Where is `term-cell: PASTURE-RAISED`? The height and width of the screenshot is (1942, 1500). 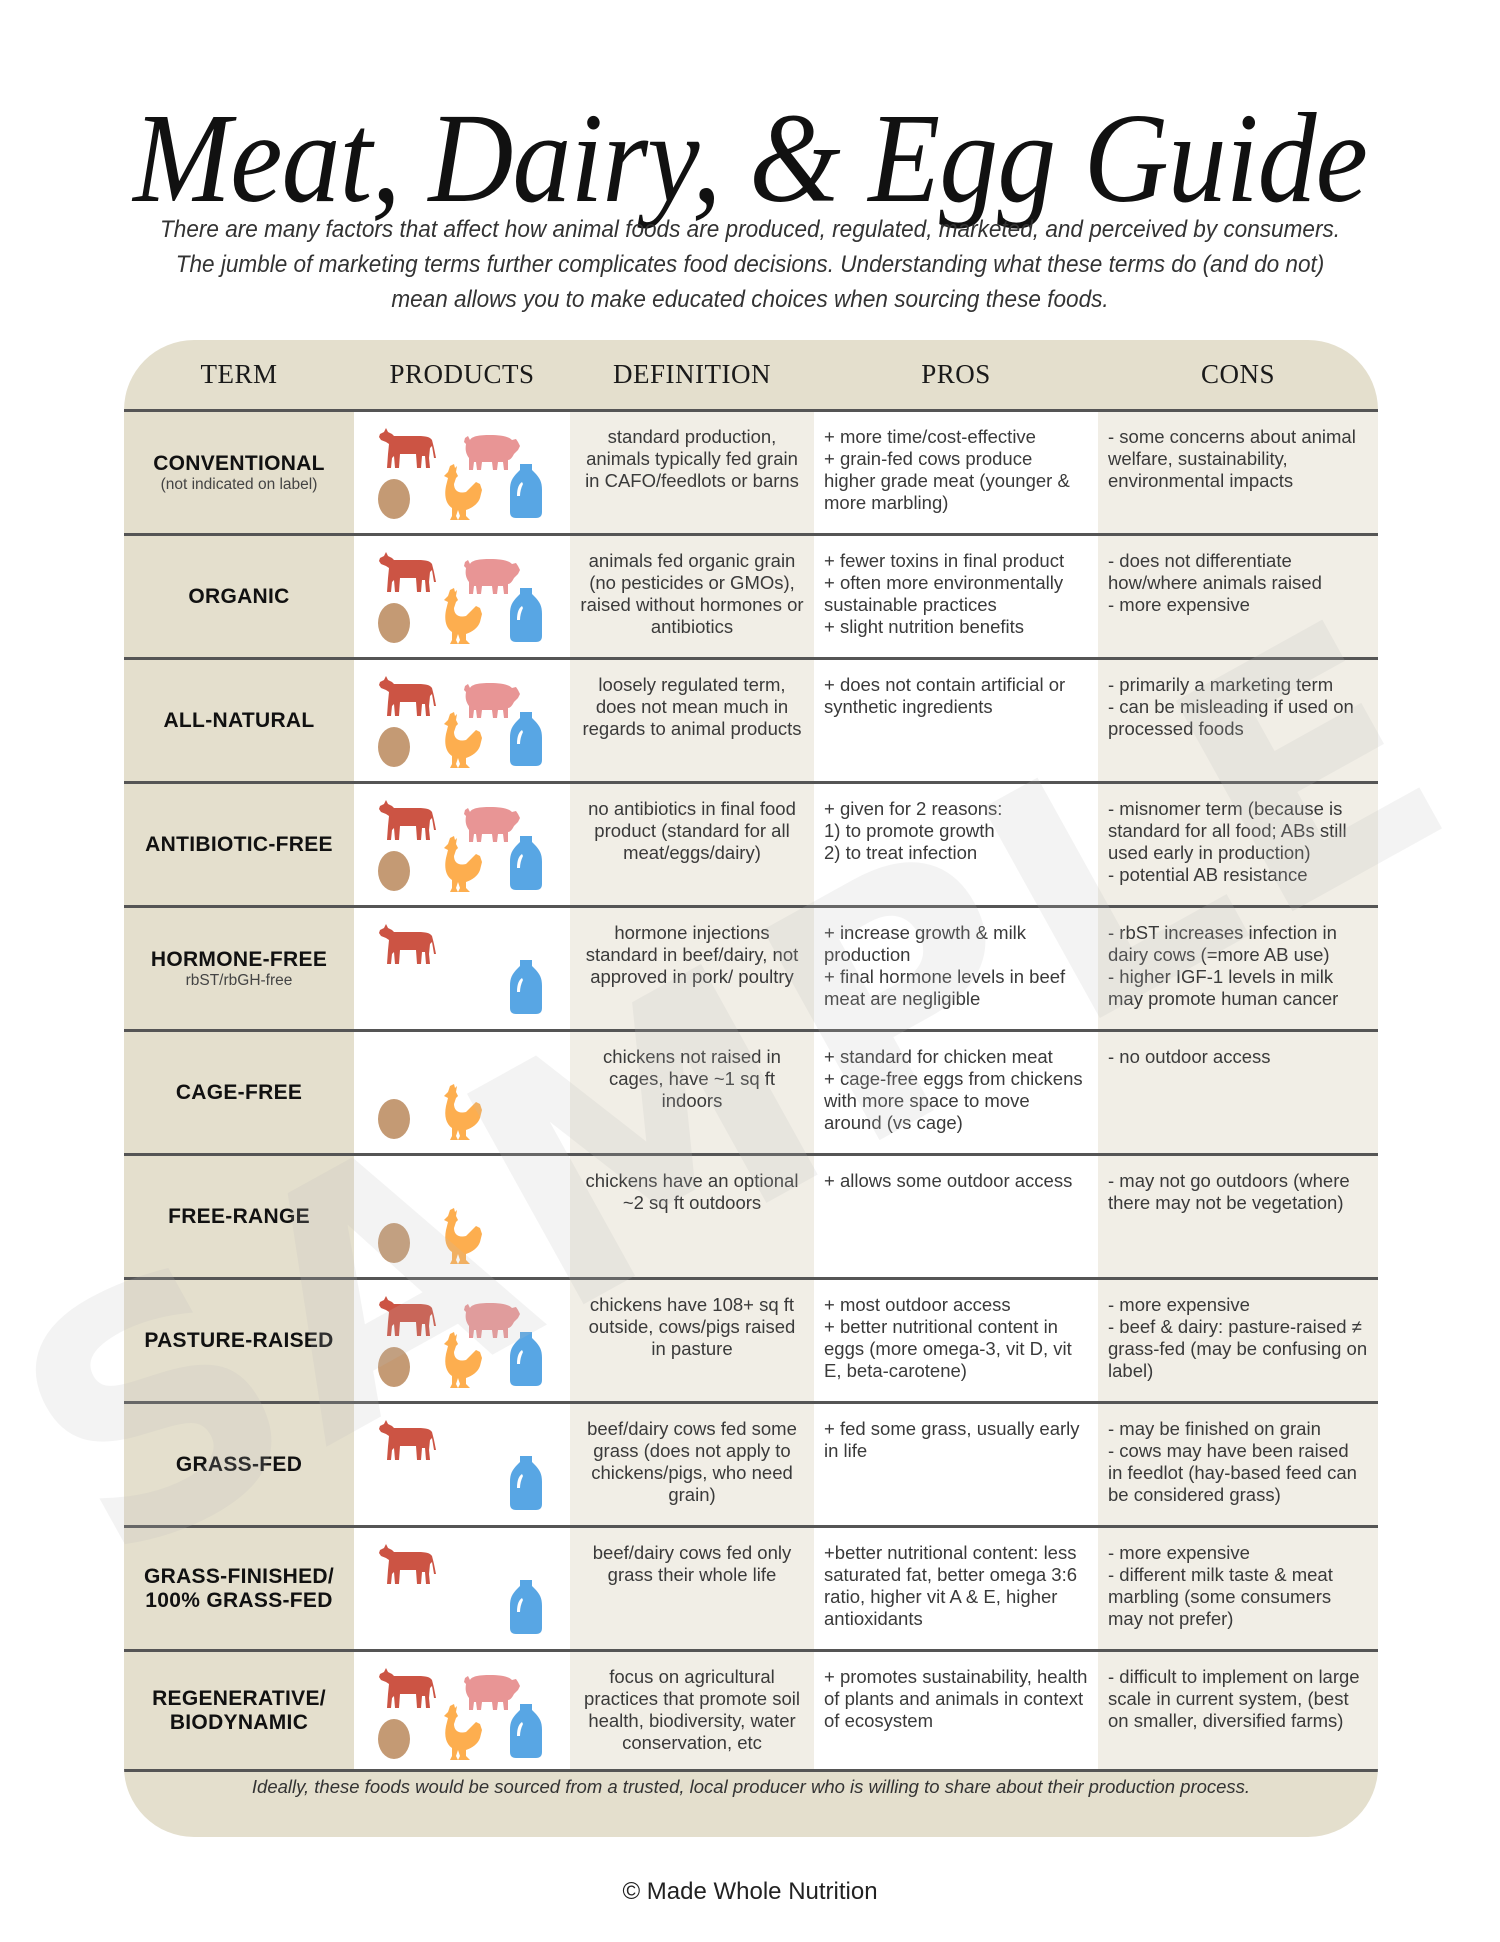 term-cell: PASTURE-RAISED is located at coordinates (239, 1340).